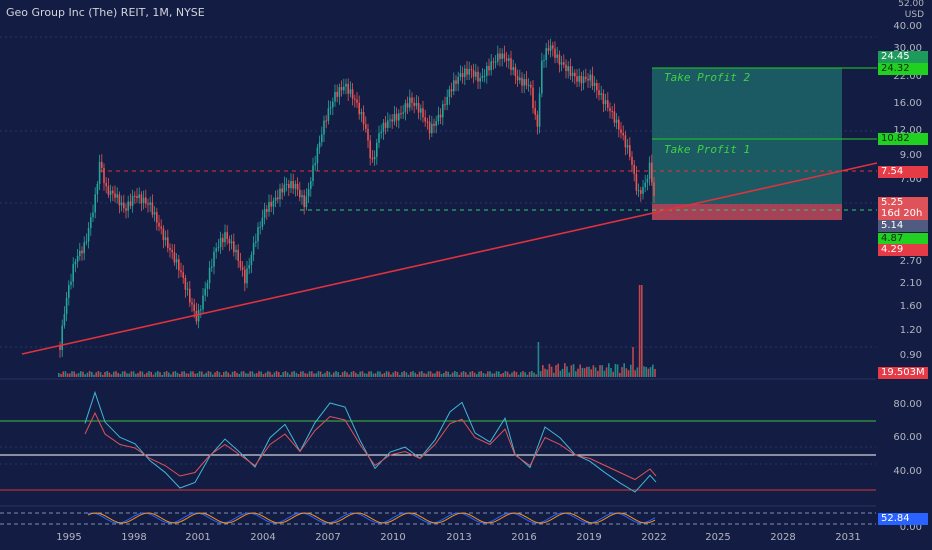 The image size is (932, 550). I want to click on price-badge: 24.32, so click(903, 69).